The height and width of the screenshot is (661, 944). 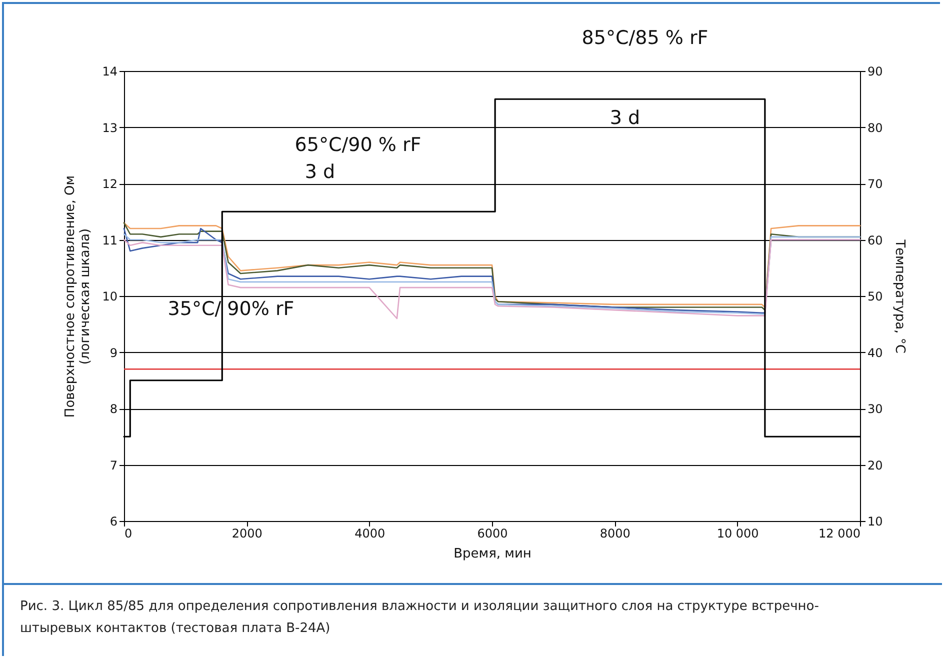 What do you see at coordinates (875, 521) in the screenshot?
I see `y2-tick-label: 10` at bounding box center [875, 521].